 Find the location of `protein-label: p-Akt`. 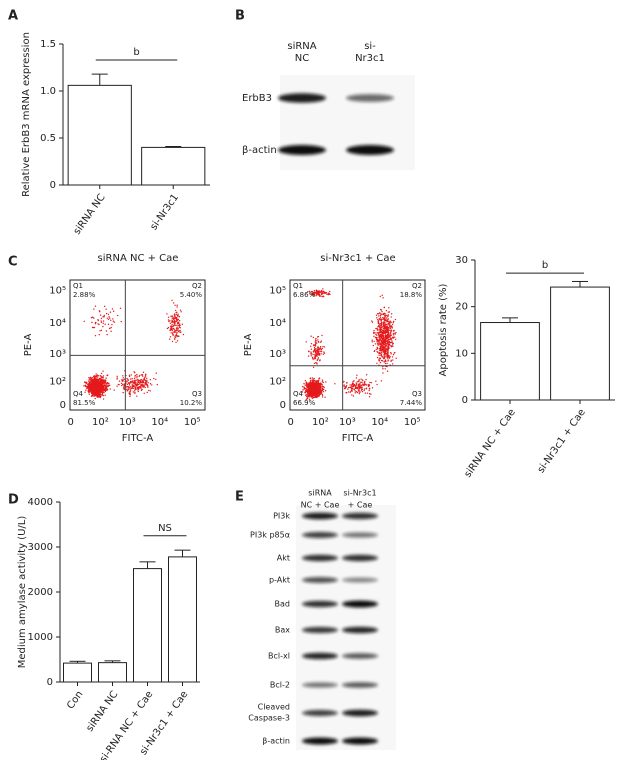

protein-label: p-Akt is located at coordinates (279, 580).